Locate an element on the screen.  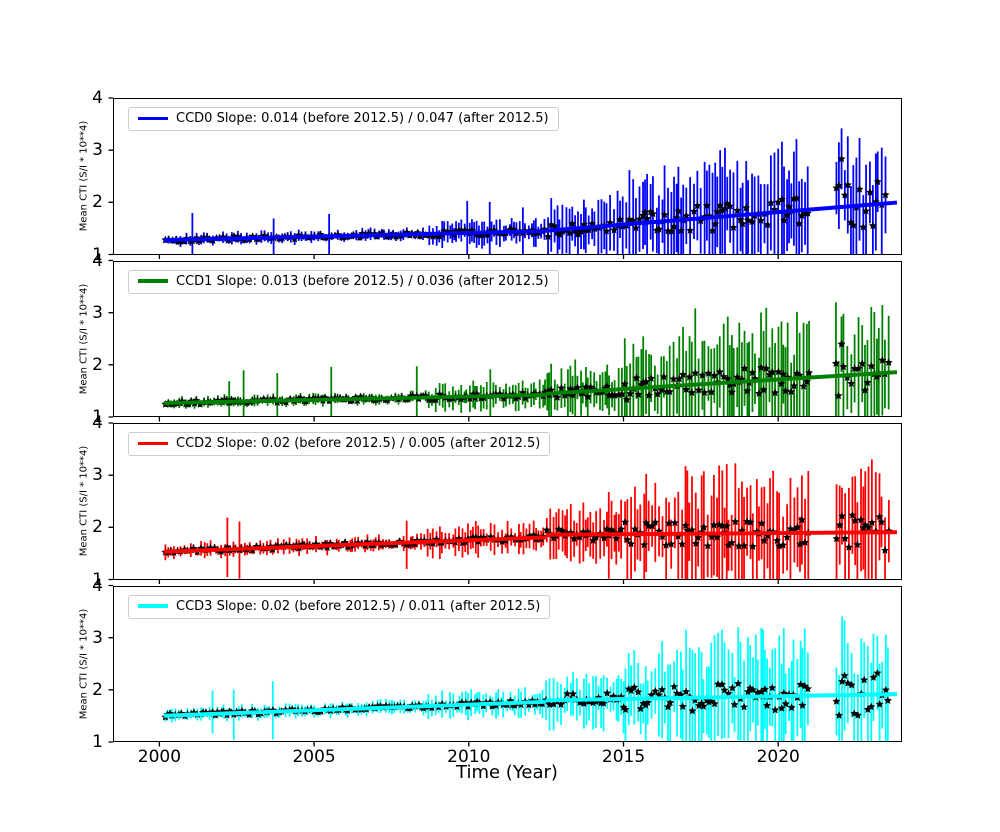
x-axis-title: Time (Year) is located at coordinates (507, 772).